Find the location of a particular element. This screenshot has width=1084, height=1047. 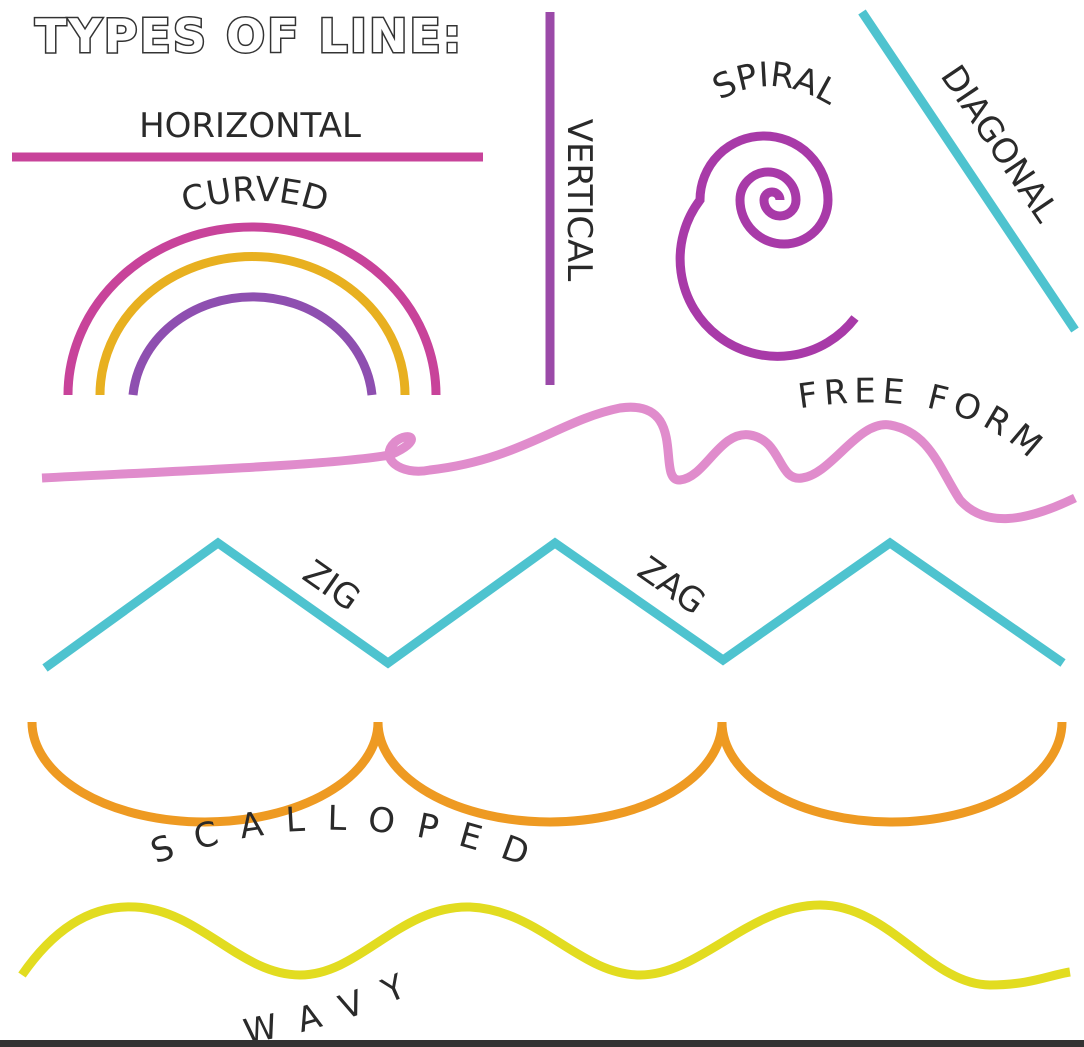

label-path: CURVED is located at coordinates (255, 195).